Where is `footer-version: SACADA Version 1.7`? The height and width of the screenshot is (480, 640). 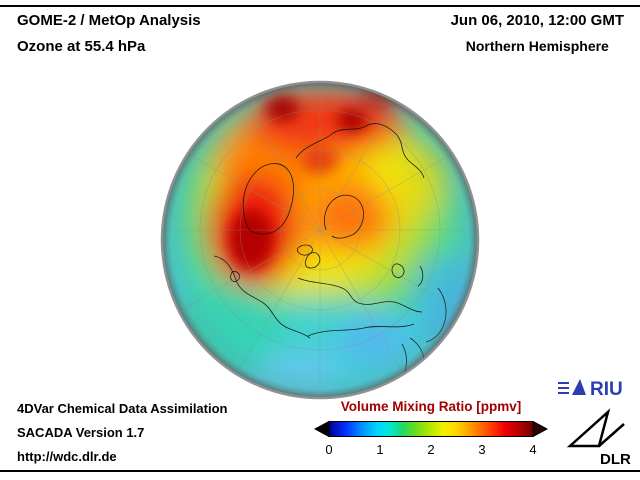 footer-version: SACADA Version 1.7 is located at coordinates (81, 432).